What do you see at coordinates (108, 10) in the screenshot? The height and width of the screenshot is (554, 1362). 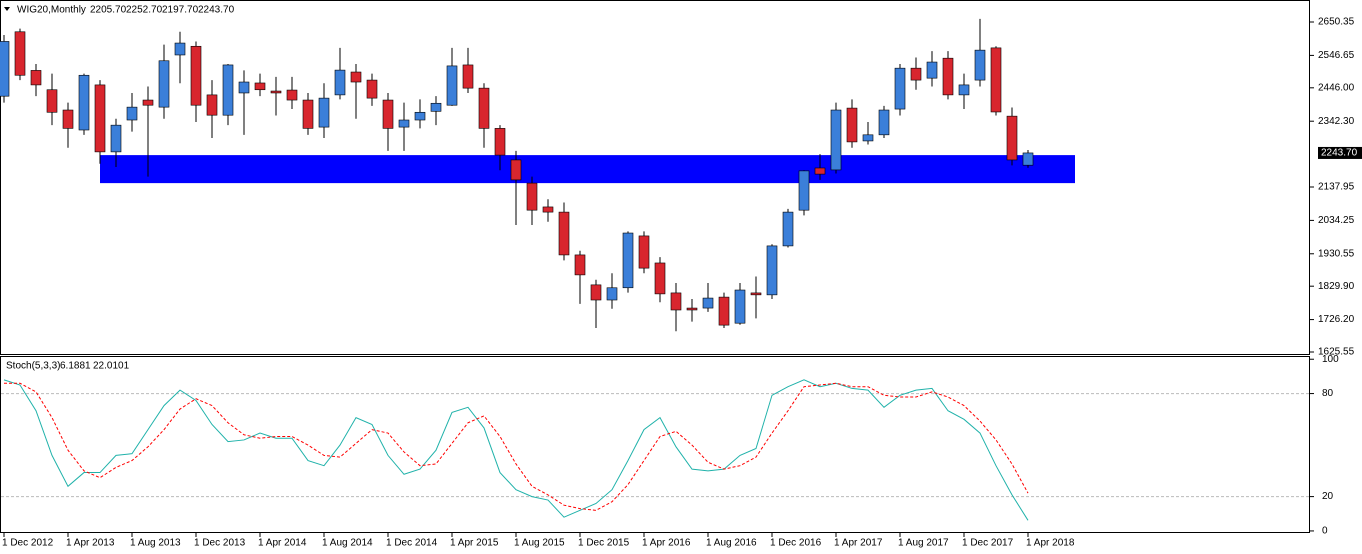 I see `ohlc-label: 2205.70` at bounding box center [108, 10].